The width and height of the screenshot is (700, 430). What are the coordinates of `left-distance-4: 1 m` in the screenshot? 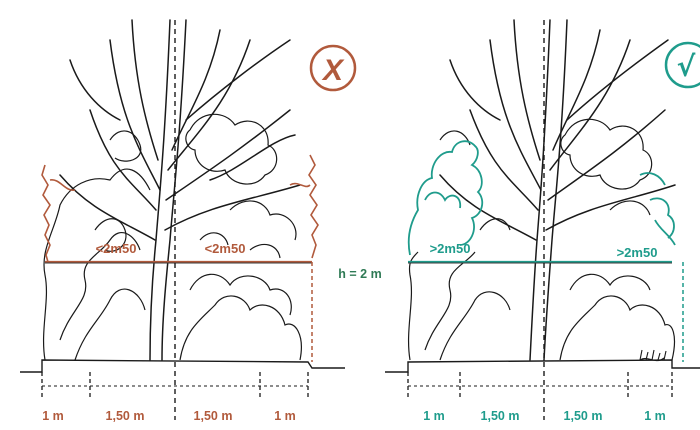 It's located at (285, 416).